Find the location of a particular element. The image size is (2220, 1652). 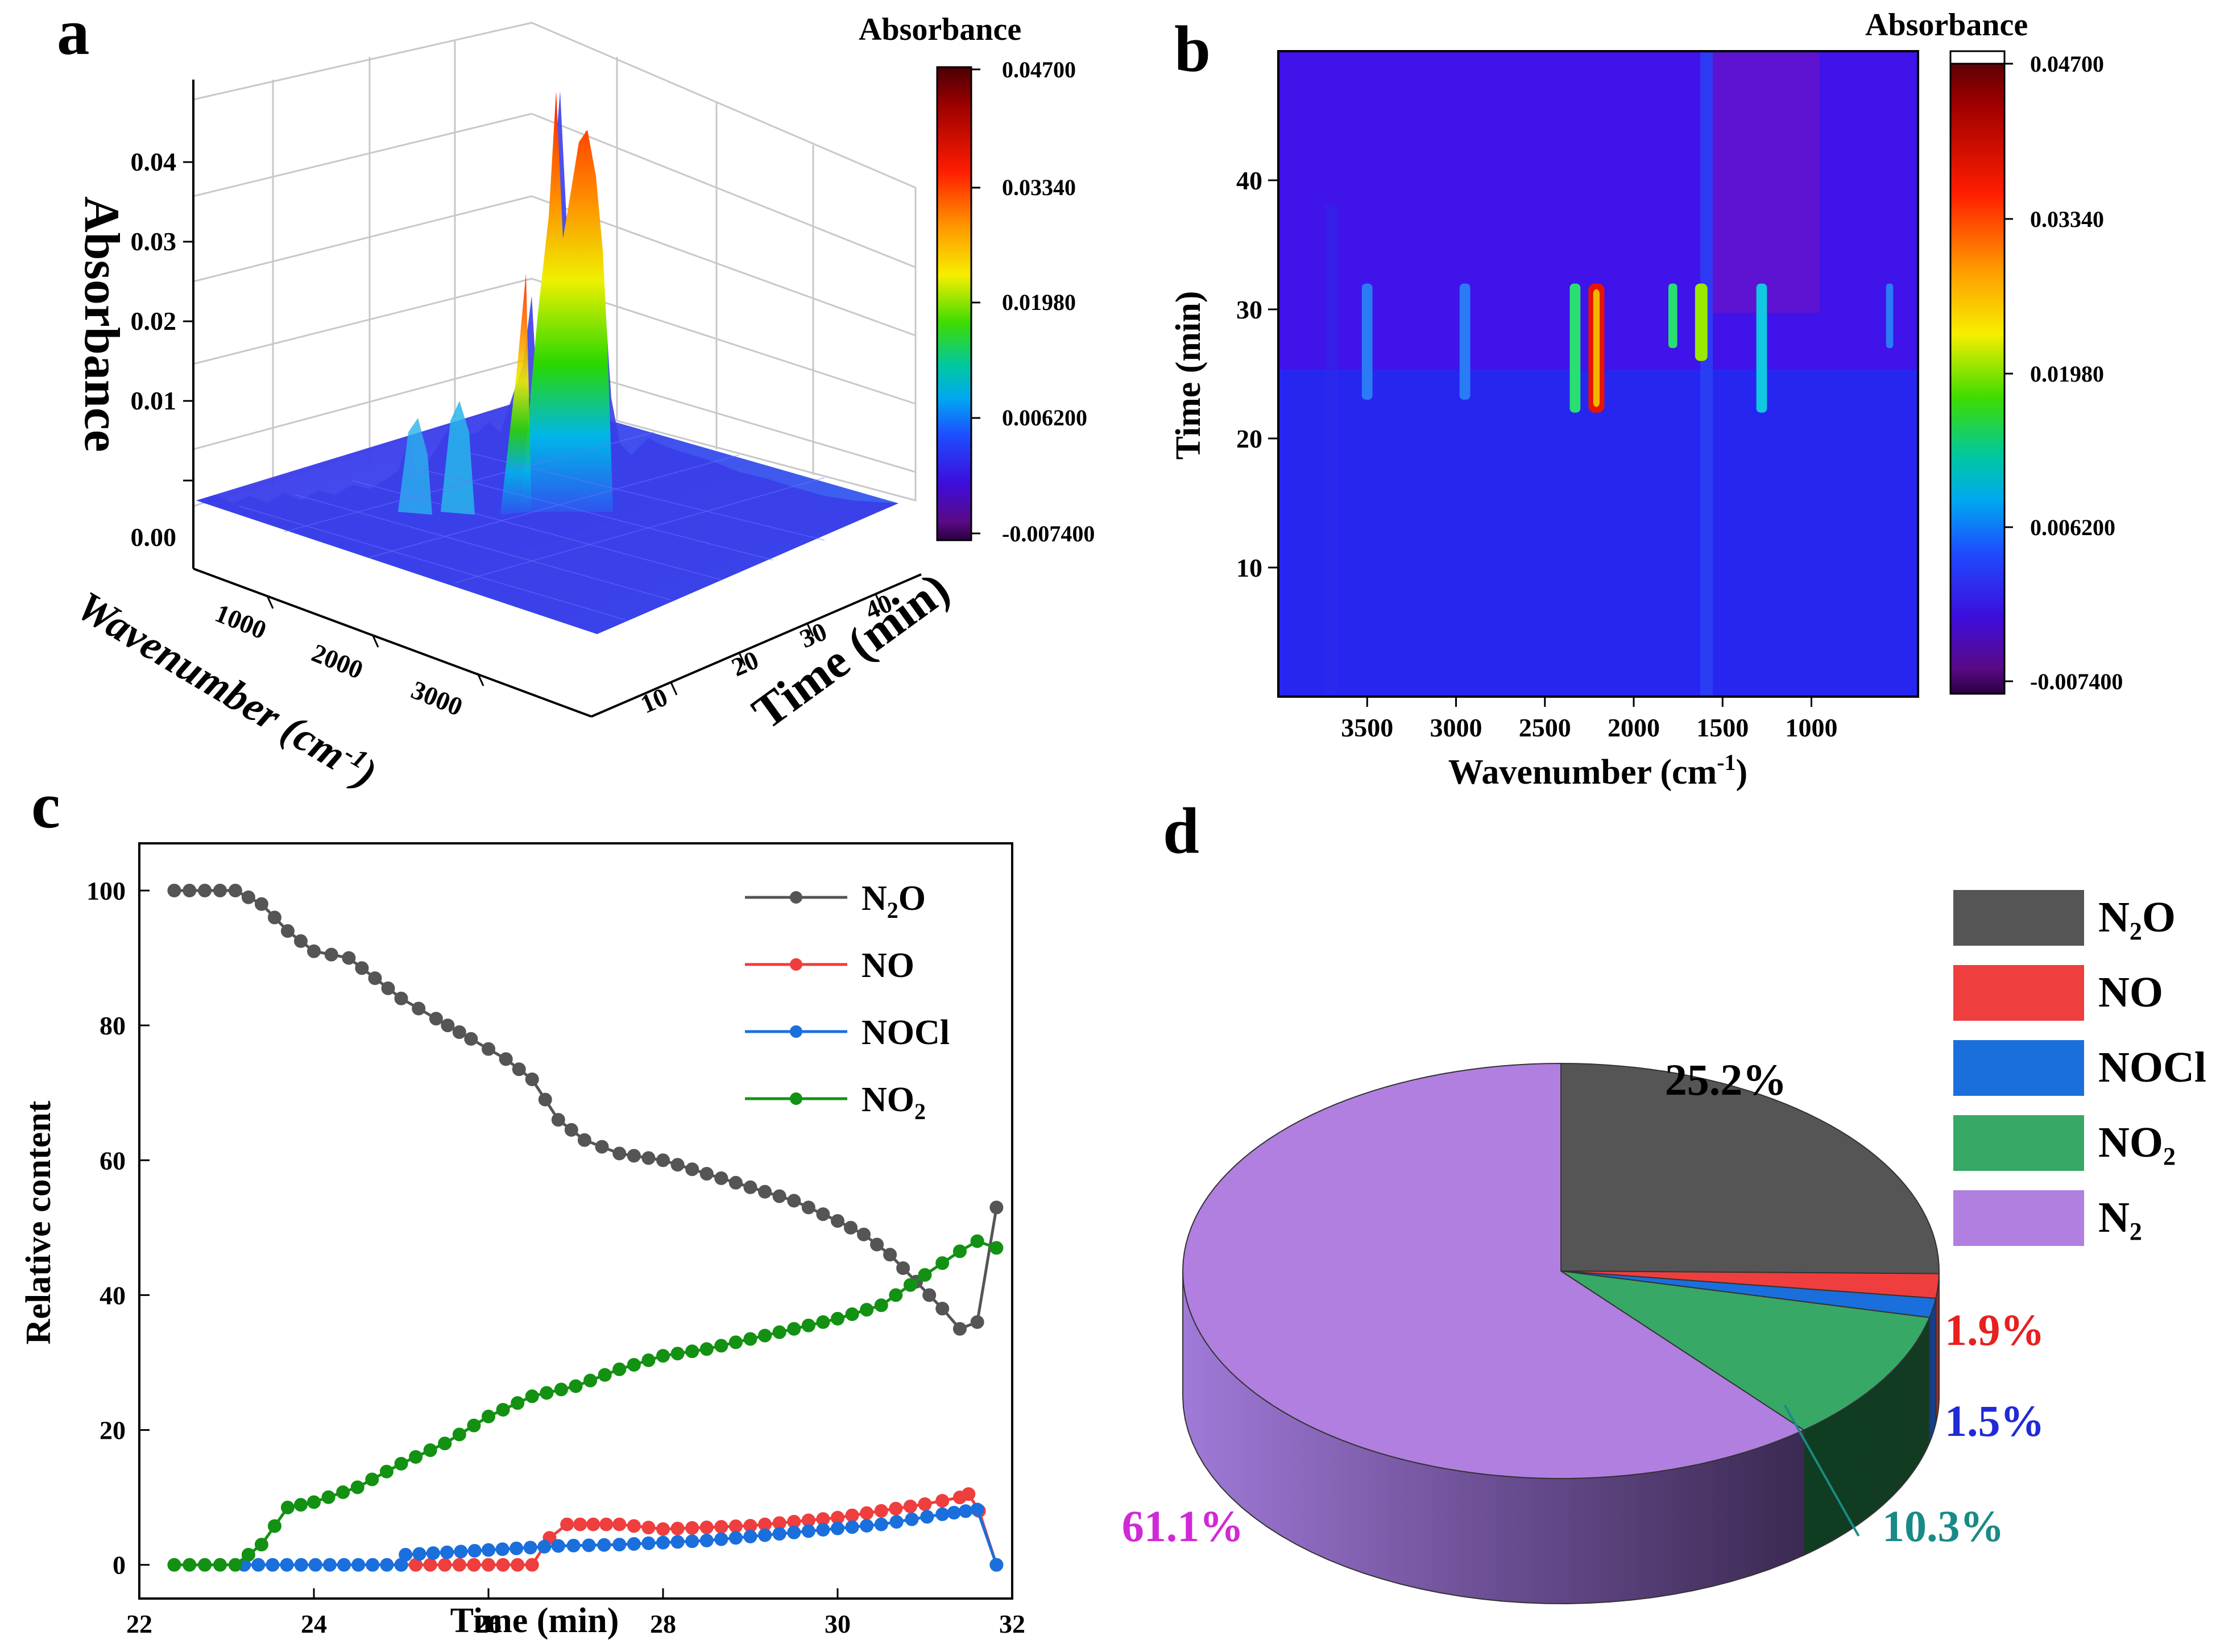

a-z-tick: 0.01 is located at coordinates (154, 401).